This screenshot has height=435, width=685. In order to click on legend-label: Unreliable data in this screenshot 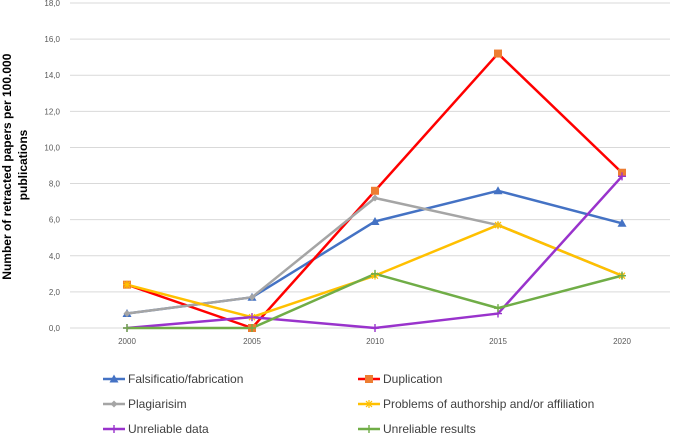, I will do `click(168, 428)`.